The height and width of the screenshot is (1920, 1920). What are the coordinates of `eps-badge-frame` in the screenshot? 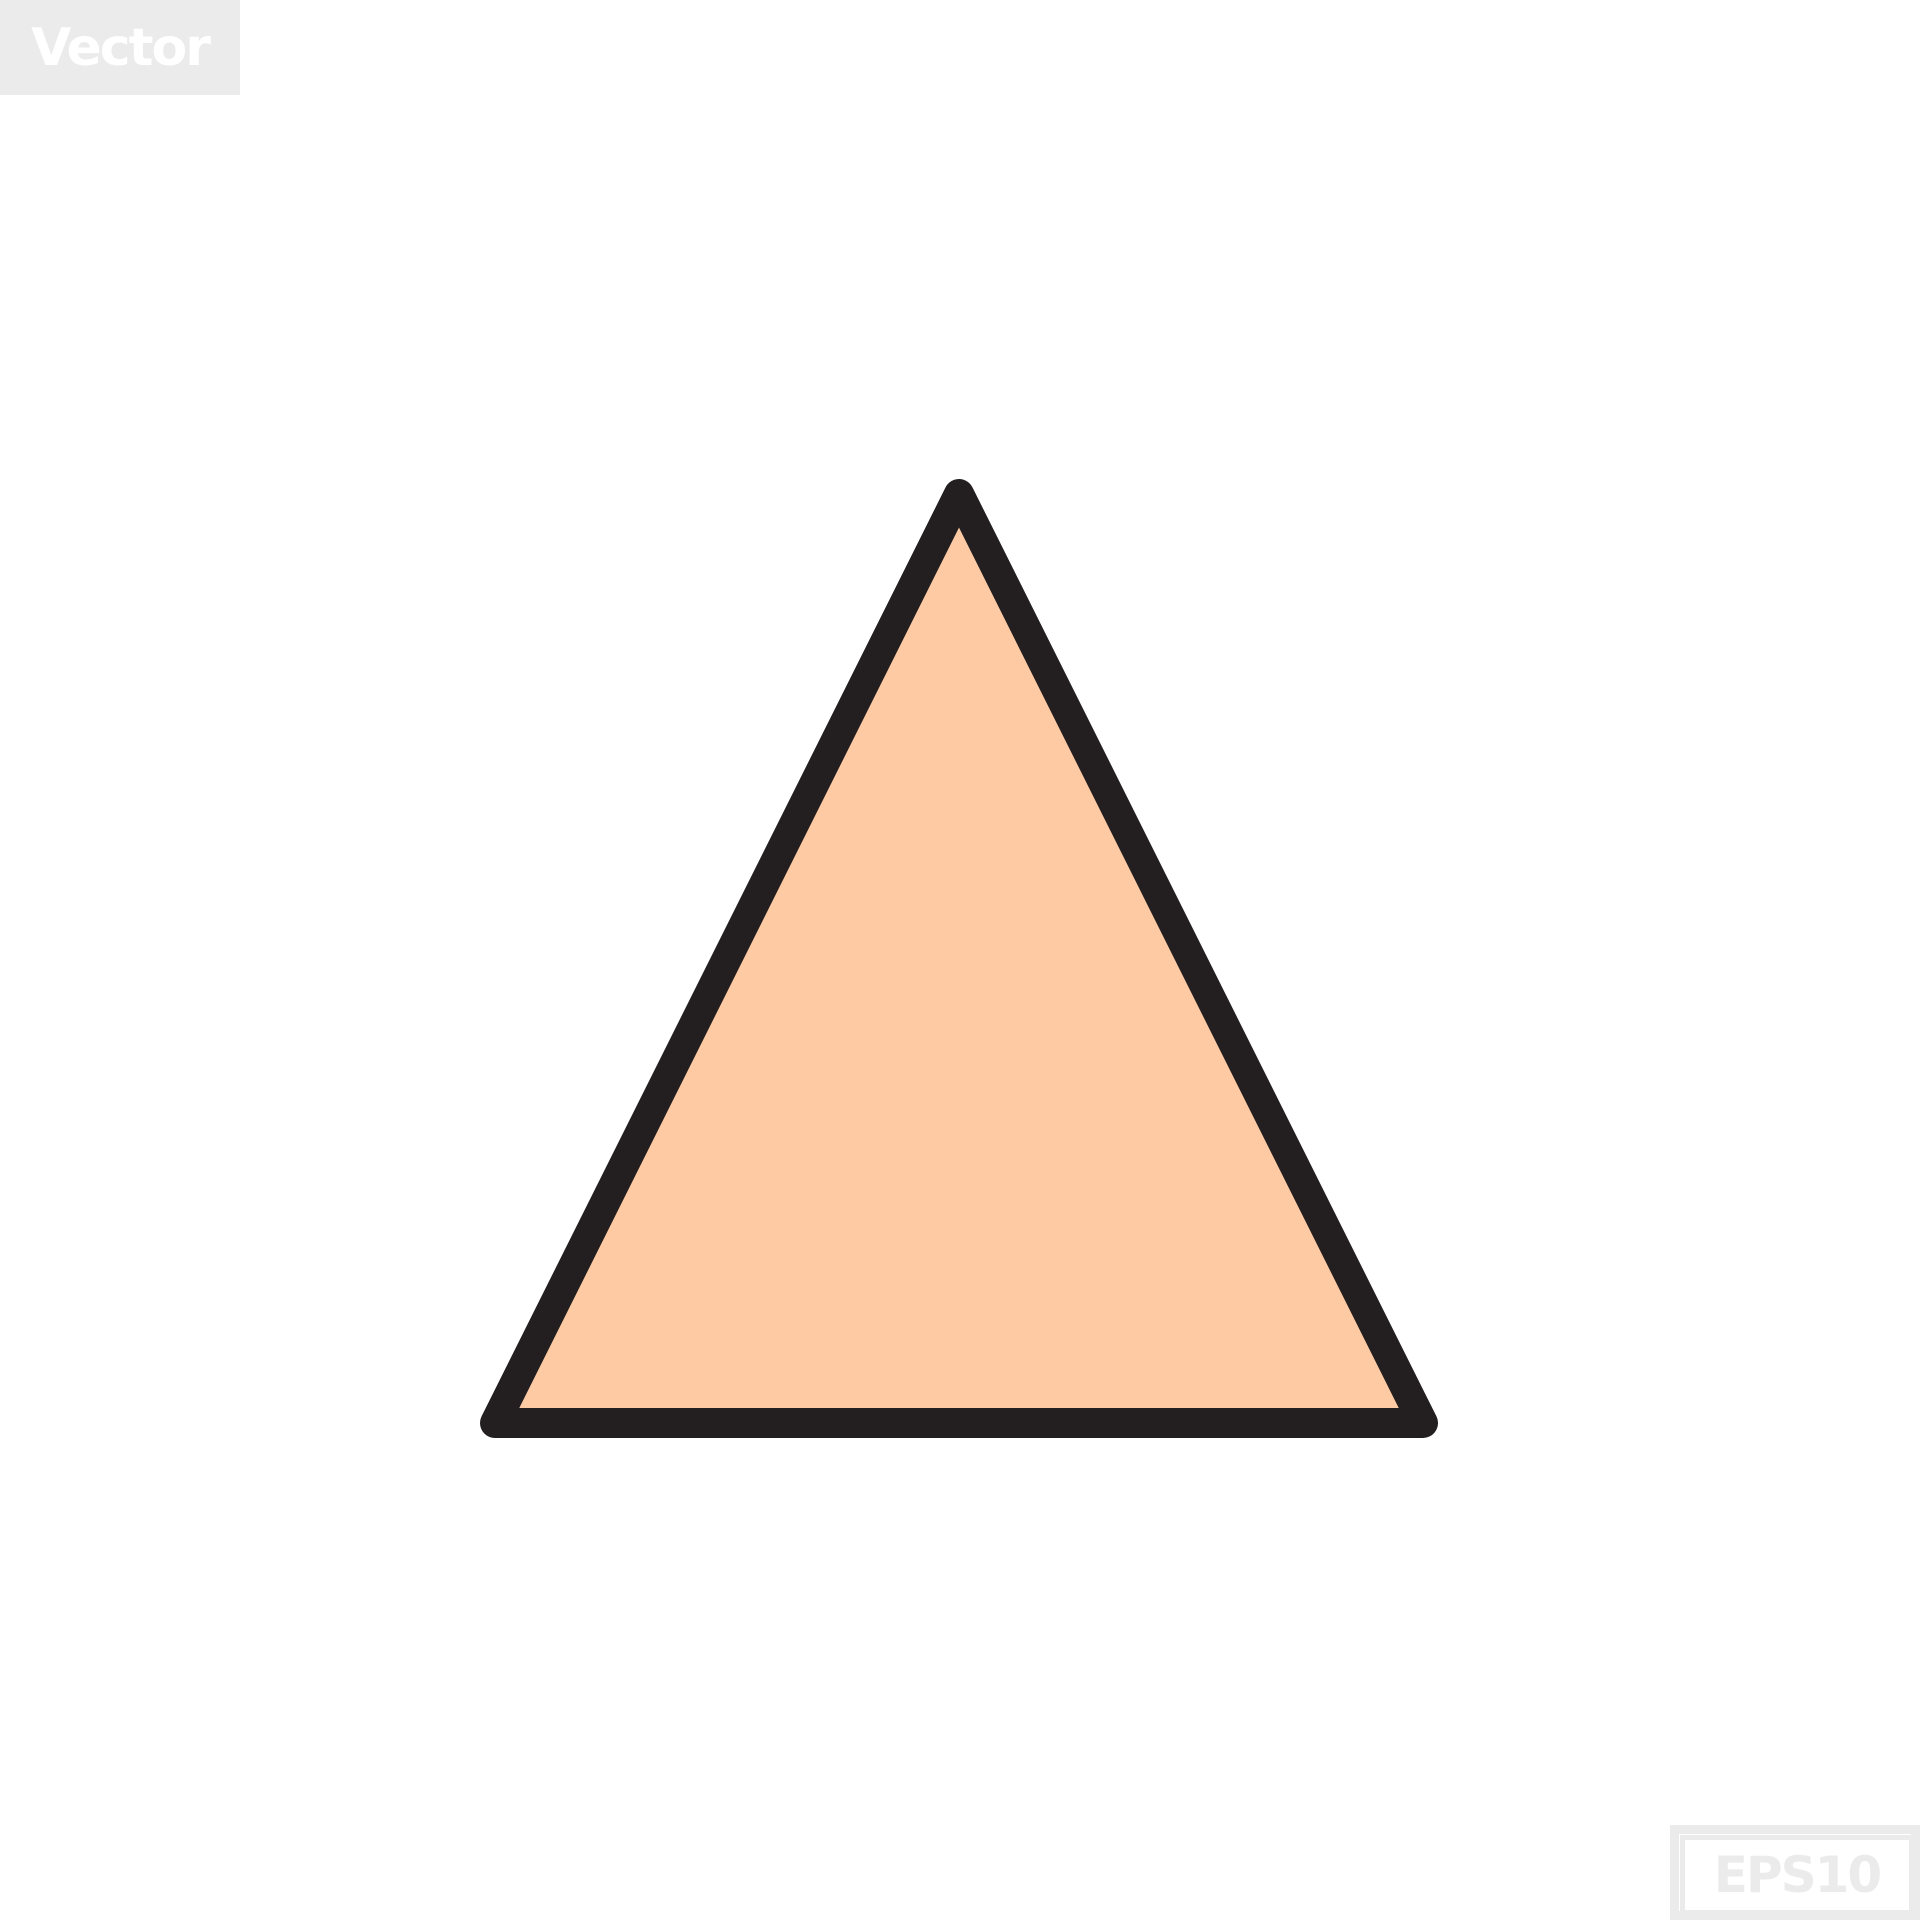 It's located at (1795, 1872).